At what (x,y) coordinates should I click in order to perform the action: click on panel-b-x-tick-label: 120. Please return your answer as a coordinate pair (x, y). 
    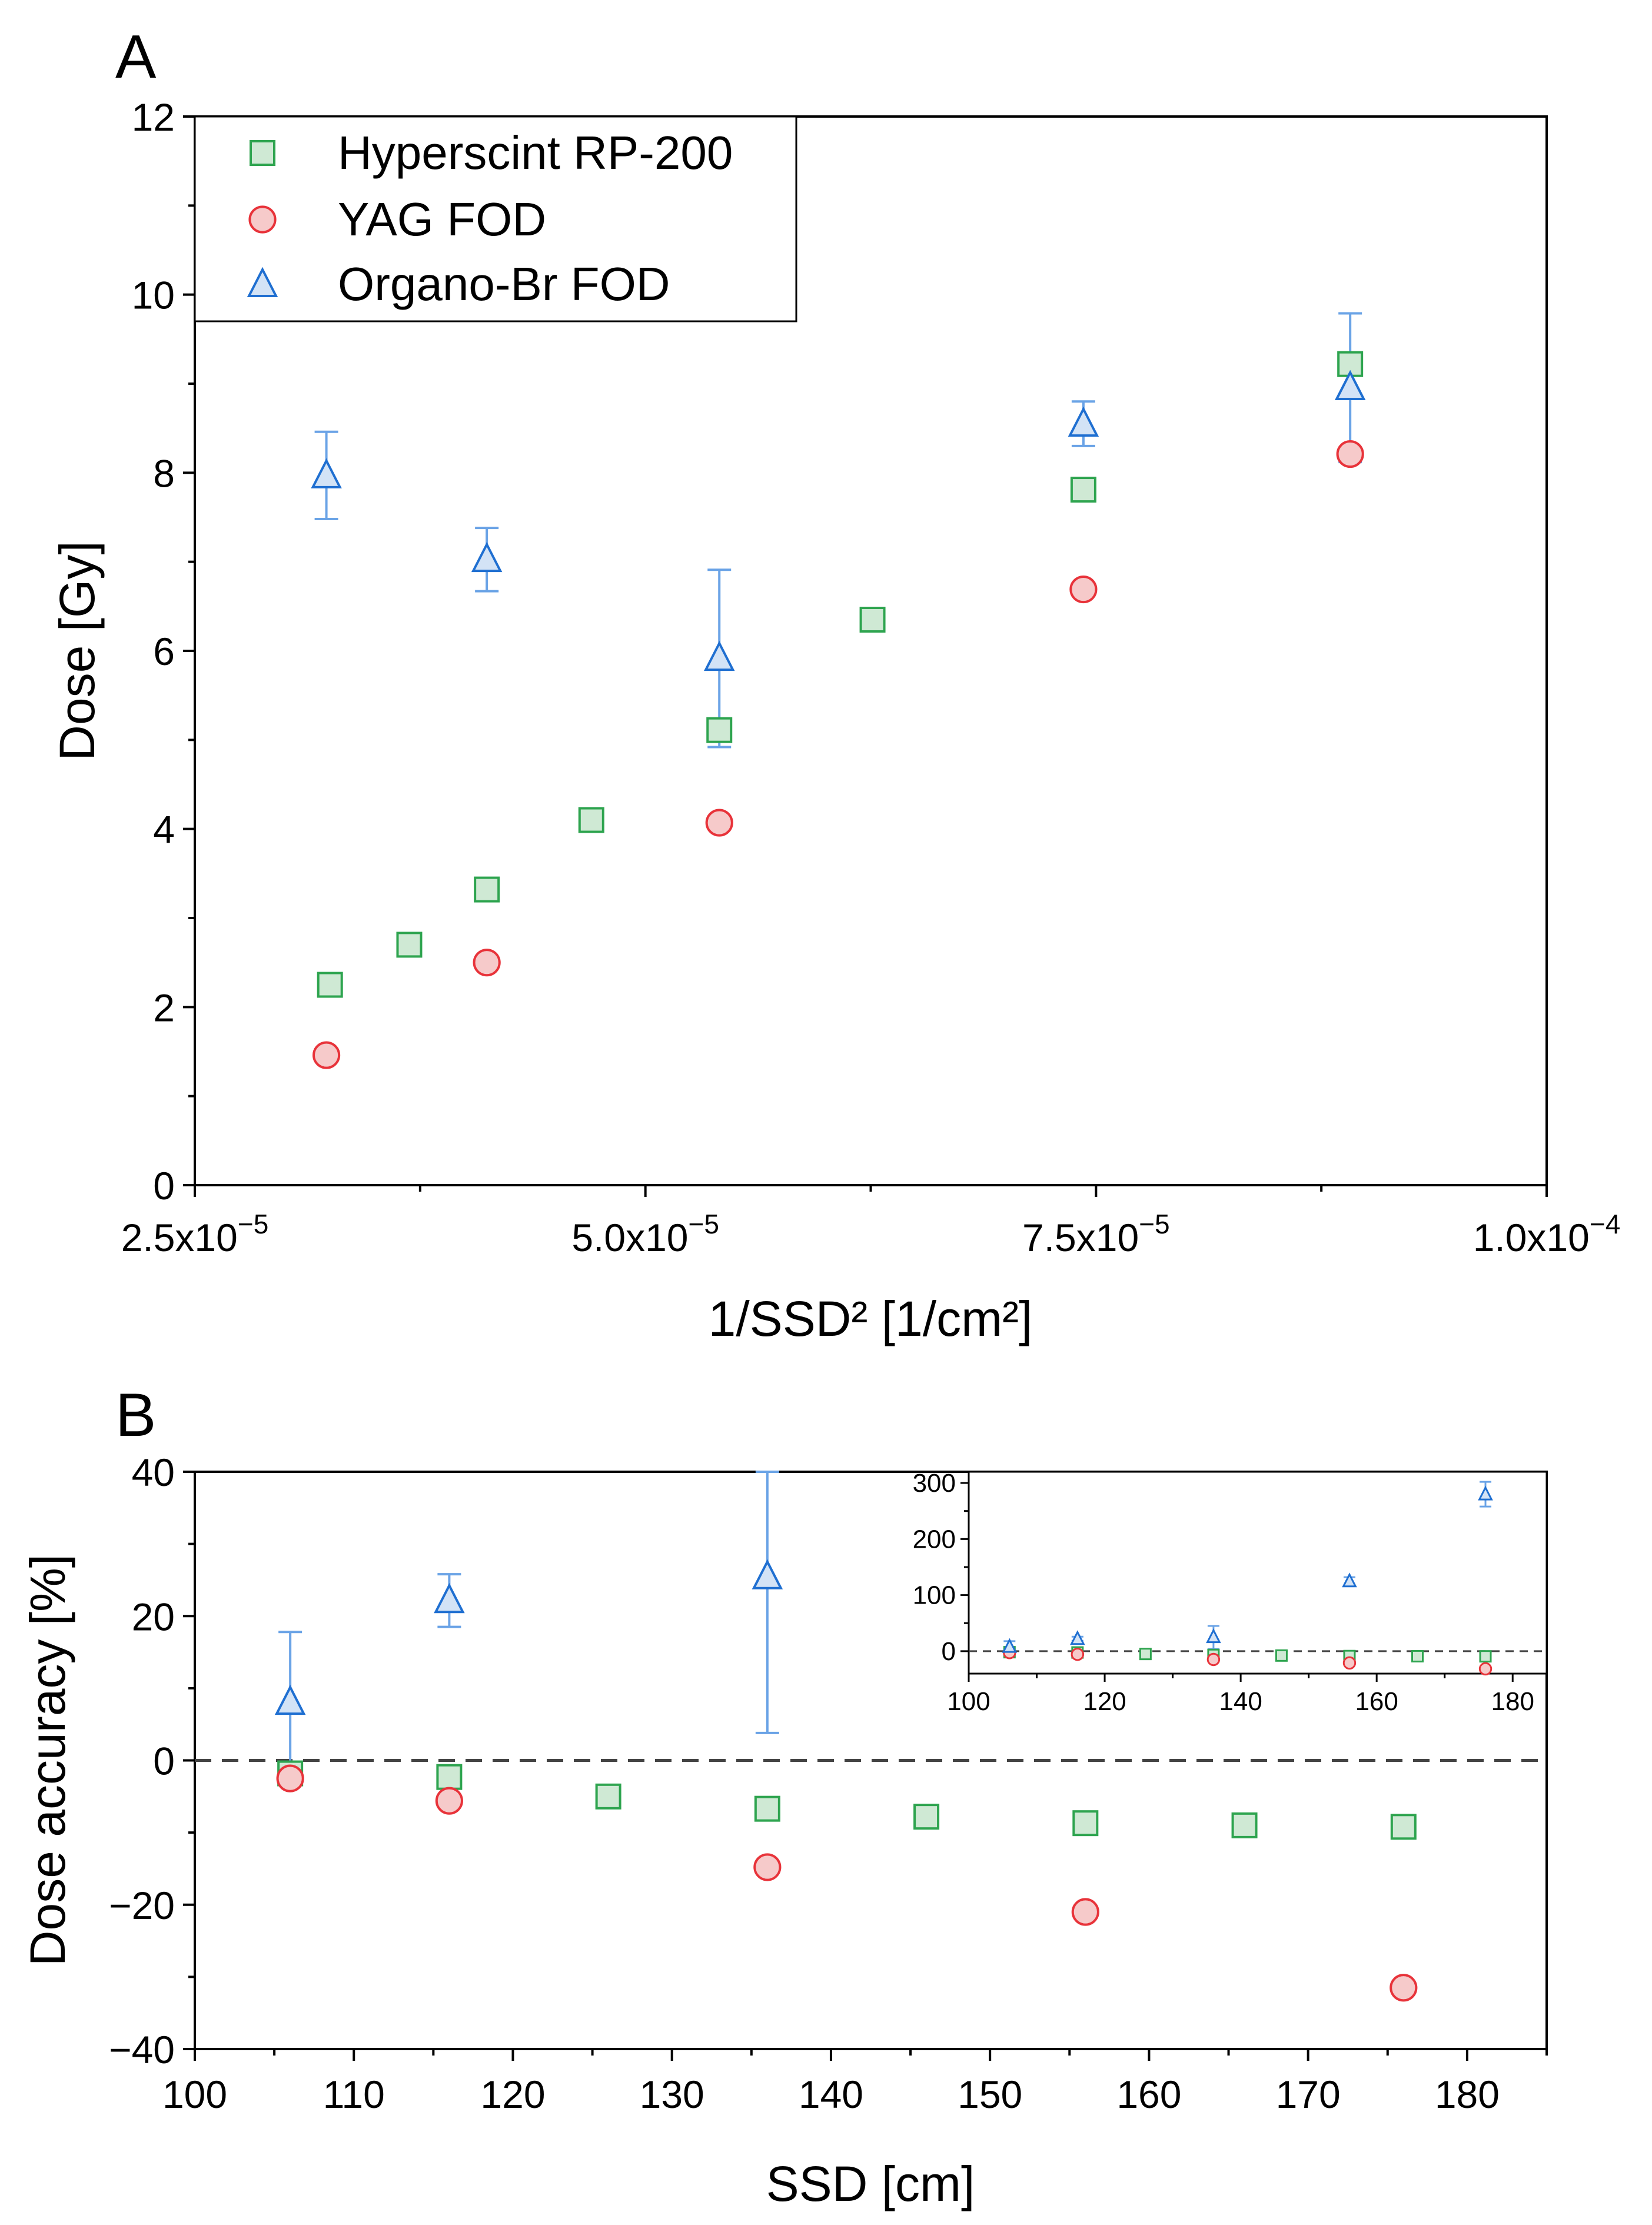
    Looking at the image, I should click on (512, 2094).